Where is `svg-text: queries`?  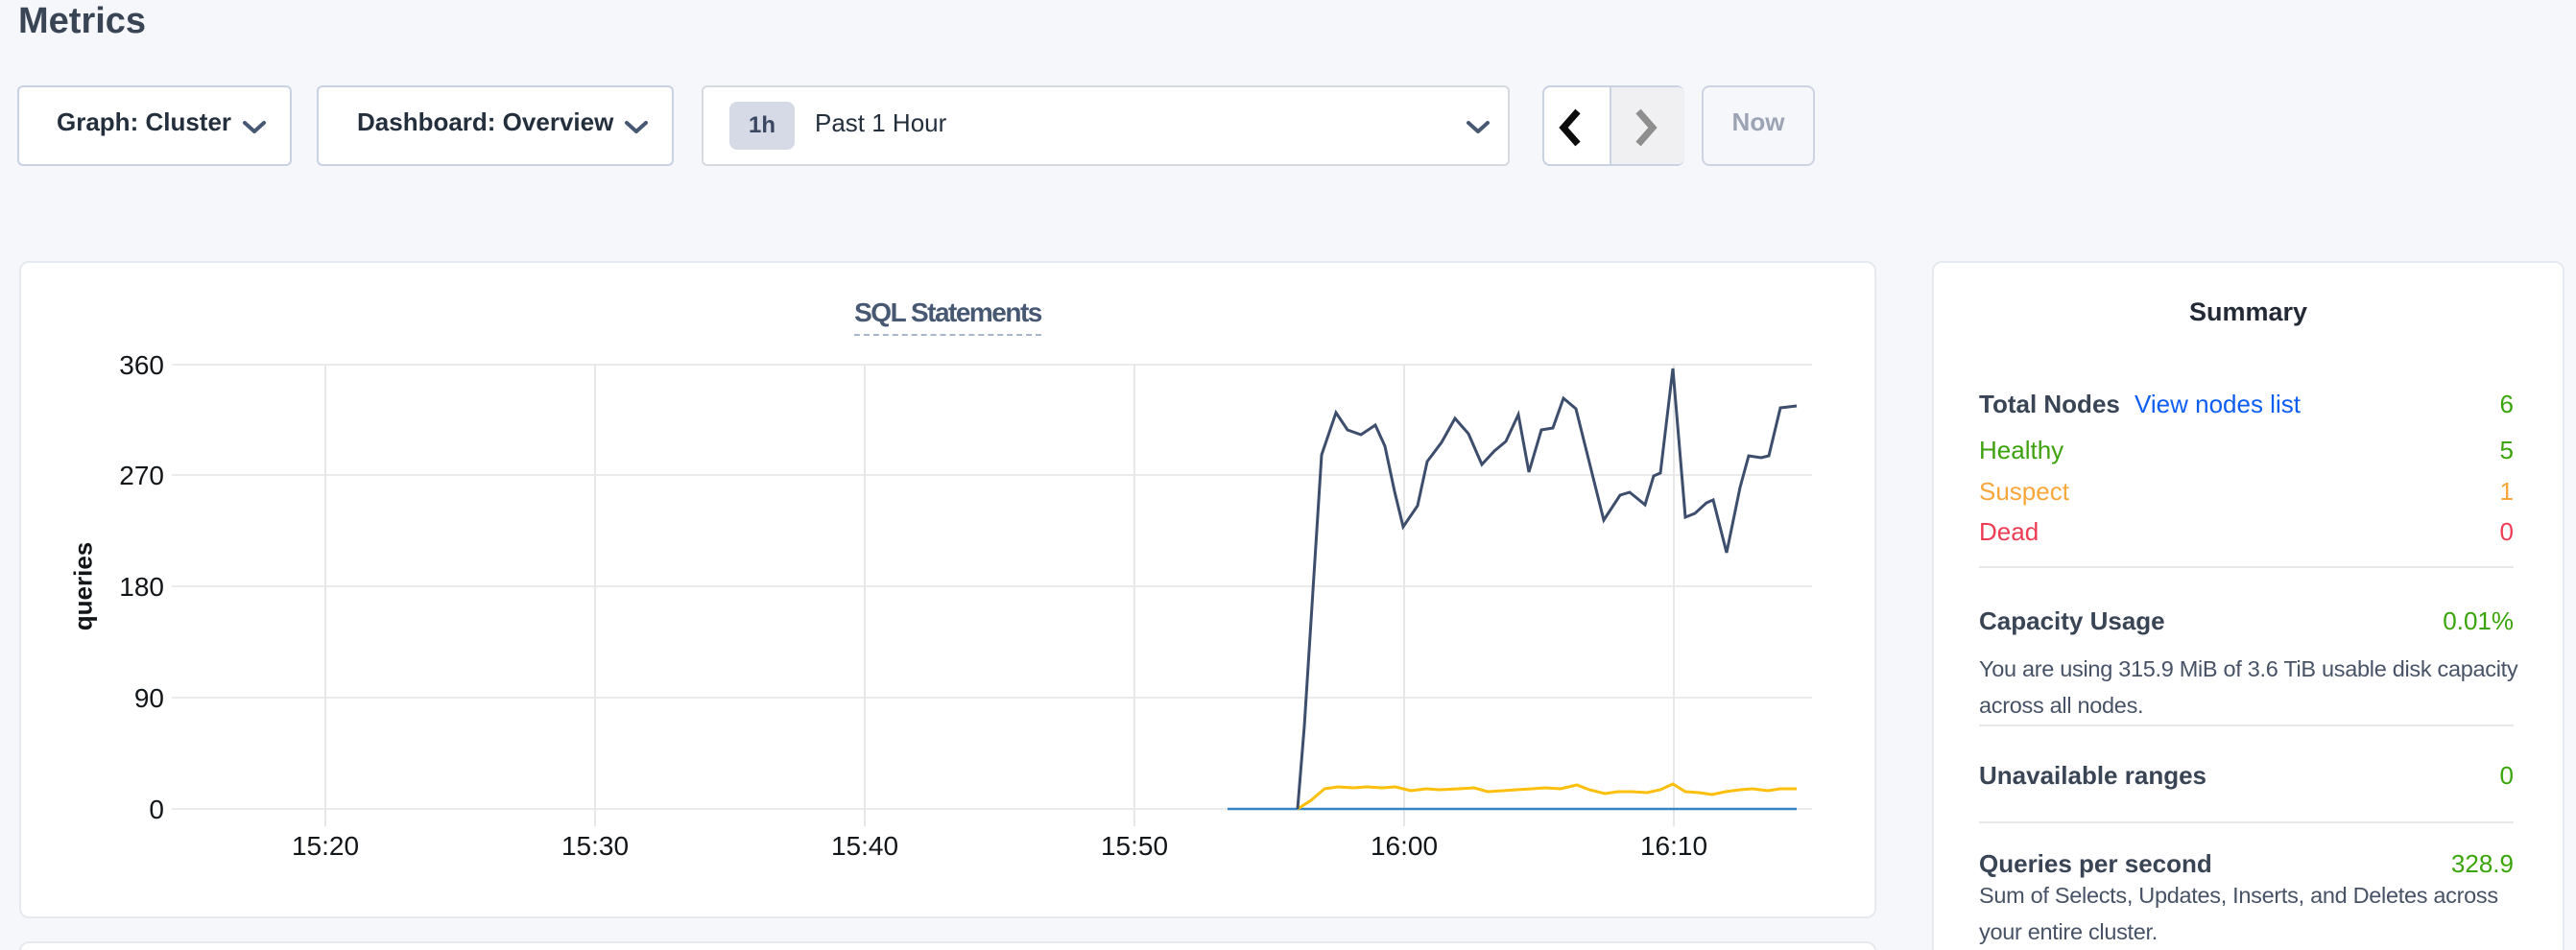
svg-text: queries is located at coordinates (83, 586).